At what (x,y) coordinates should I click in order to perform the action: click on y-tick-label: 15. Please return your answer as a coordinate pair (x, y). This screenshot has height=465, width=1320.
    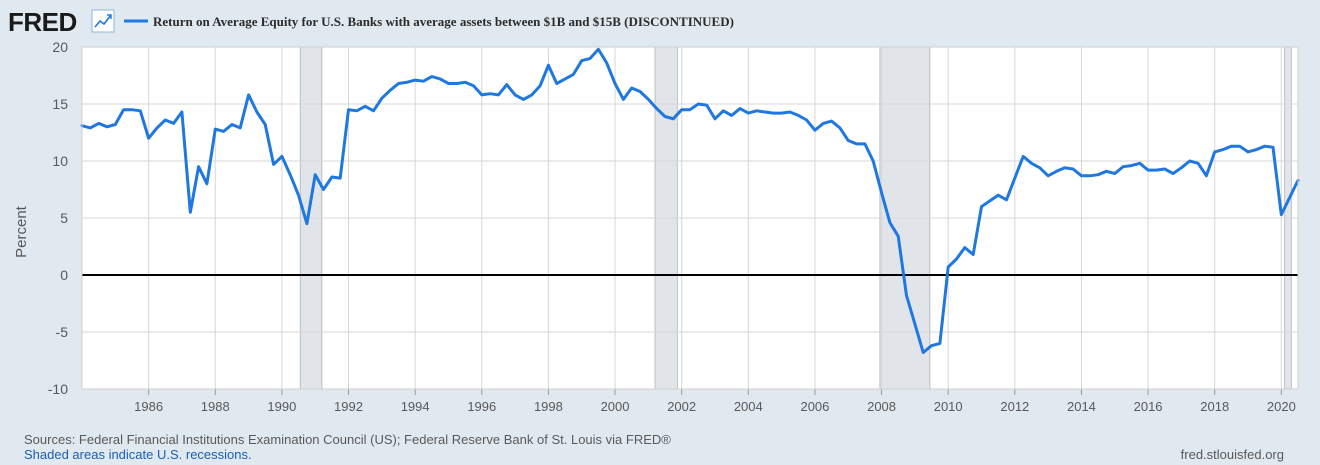
    Looking at the image, I should click on (60, 104).